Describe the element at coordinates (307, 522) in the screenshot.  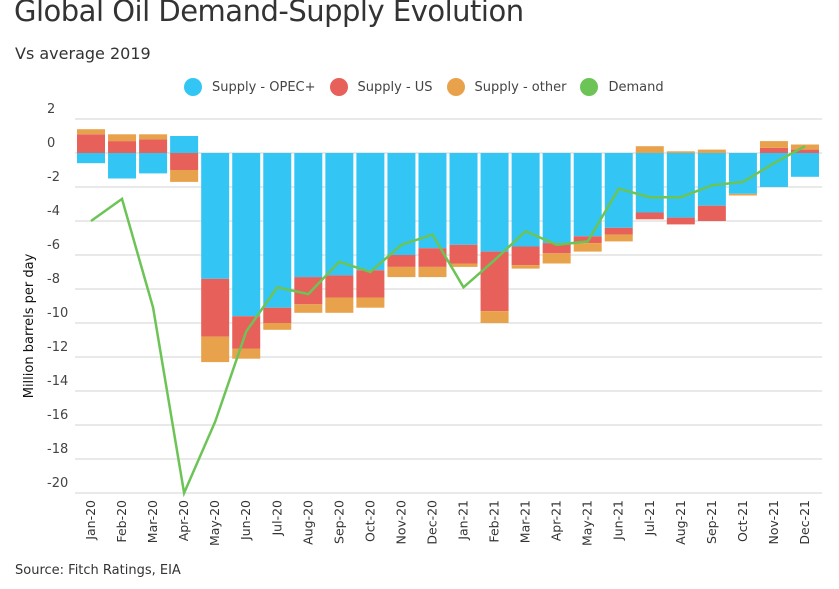
I see `x-tick-label: Aug-20` at that location.